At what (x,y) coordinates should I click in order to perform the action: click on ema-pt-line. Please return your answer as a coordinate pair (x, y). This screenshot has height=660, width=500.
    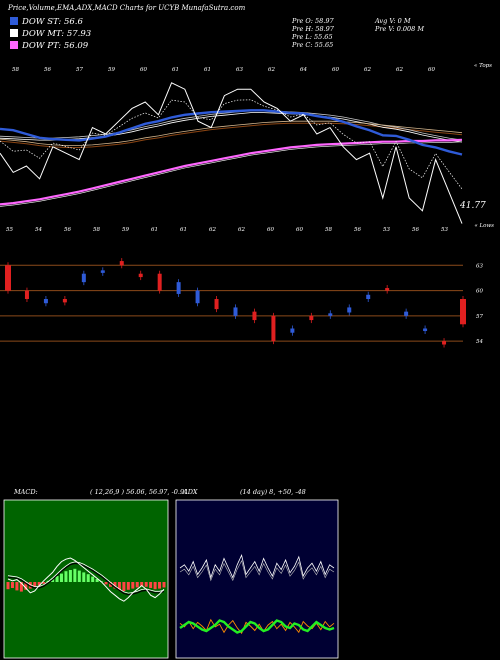
    Looking at the image, I should click on (231, 172).